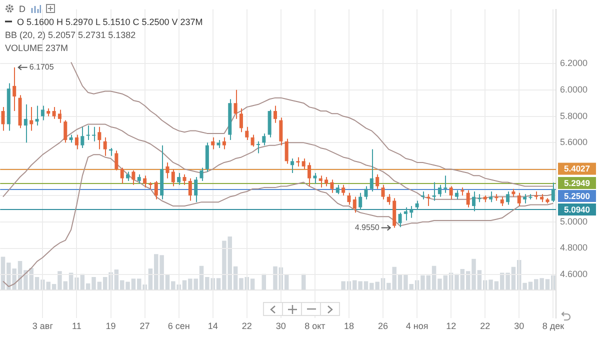 The image size is (600, 337). Describe the element at coordinates (451, 326) in the screenshot. I see `x-tick-label: 12` at that location.